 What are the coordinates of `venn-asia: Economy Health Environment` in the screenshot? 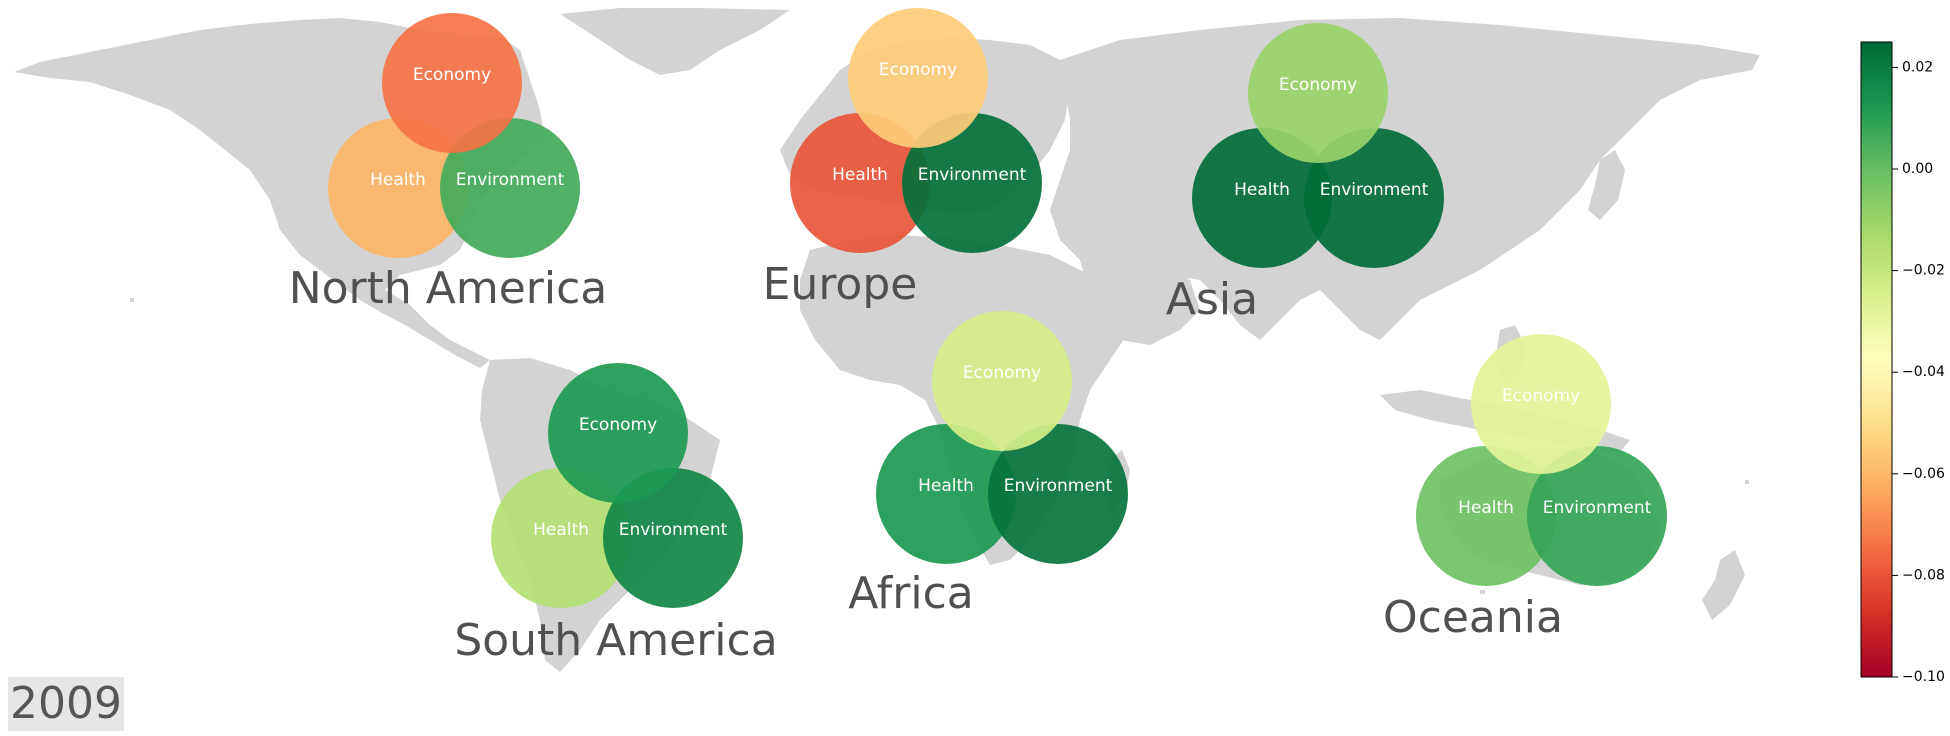 It's located at (1318, 145).